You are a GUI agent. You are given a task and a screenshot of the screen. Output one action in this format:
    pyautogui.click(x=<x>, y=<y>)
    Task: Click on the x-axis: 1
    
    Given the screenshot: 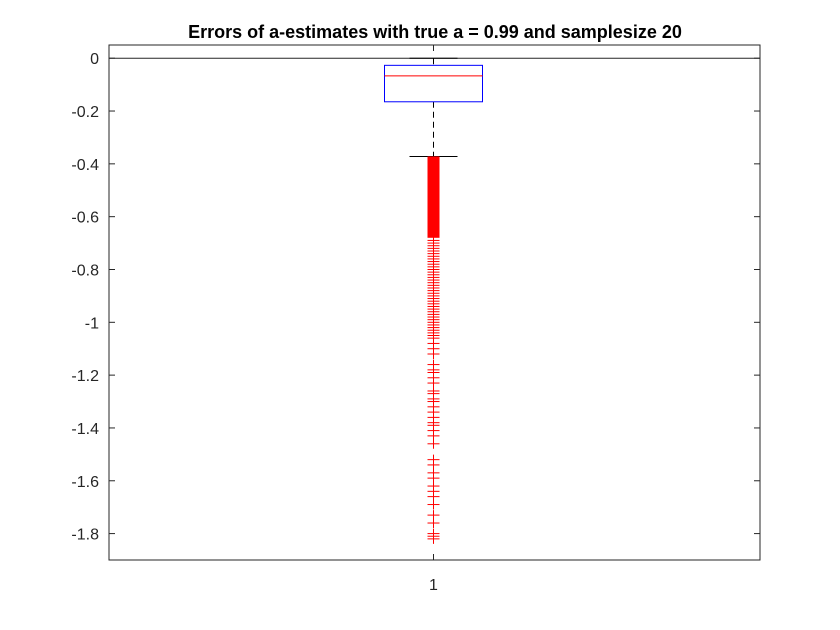 What is the action you would take?
    pyautogui.click(x=433, y=319)
    